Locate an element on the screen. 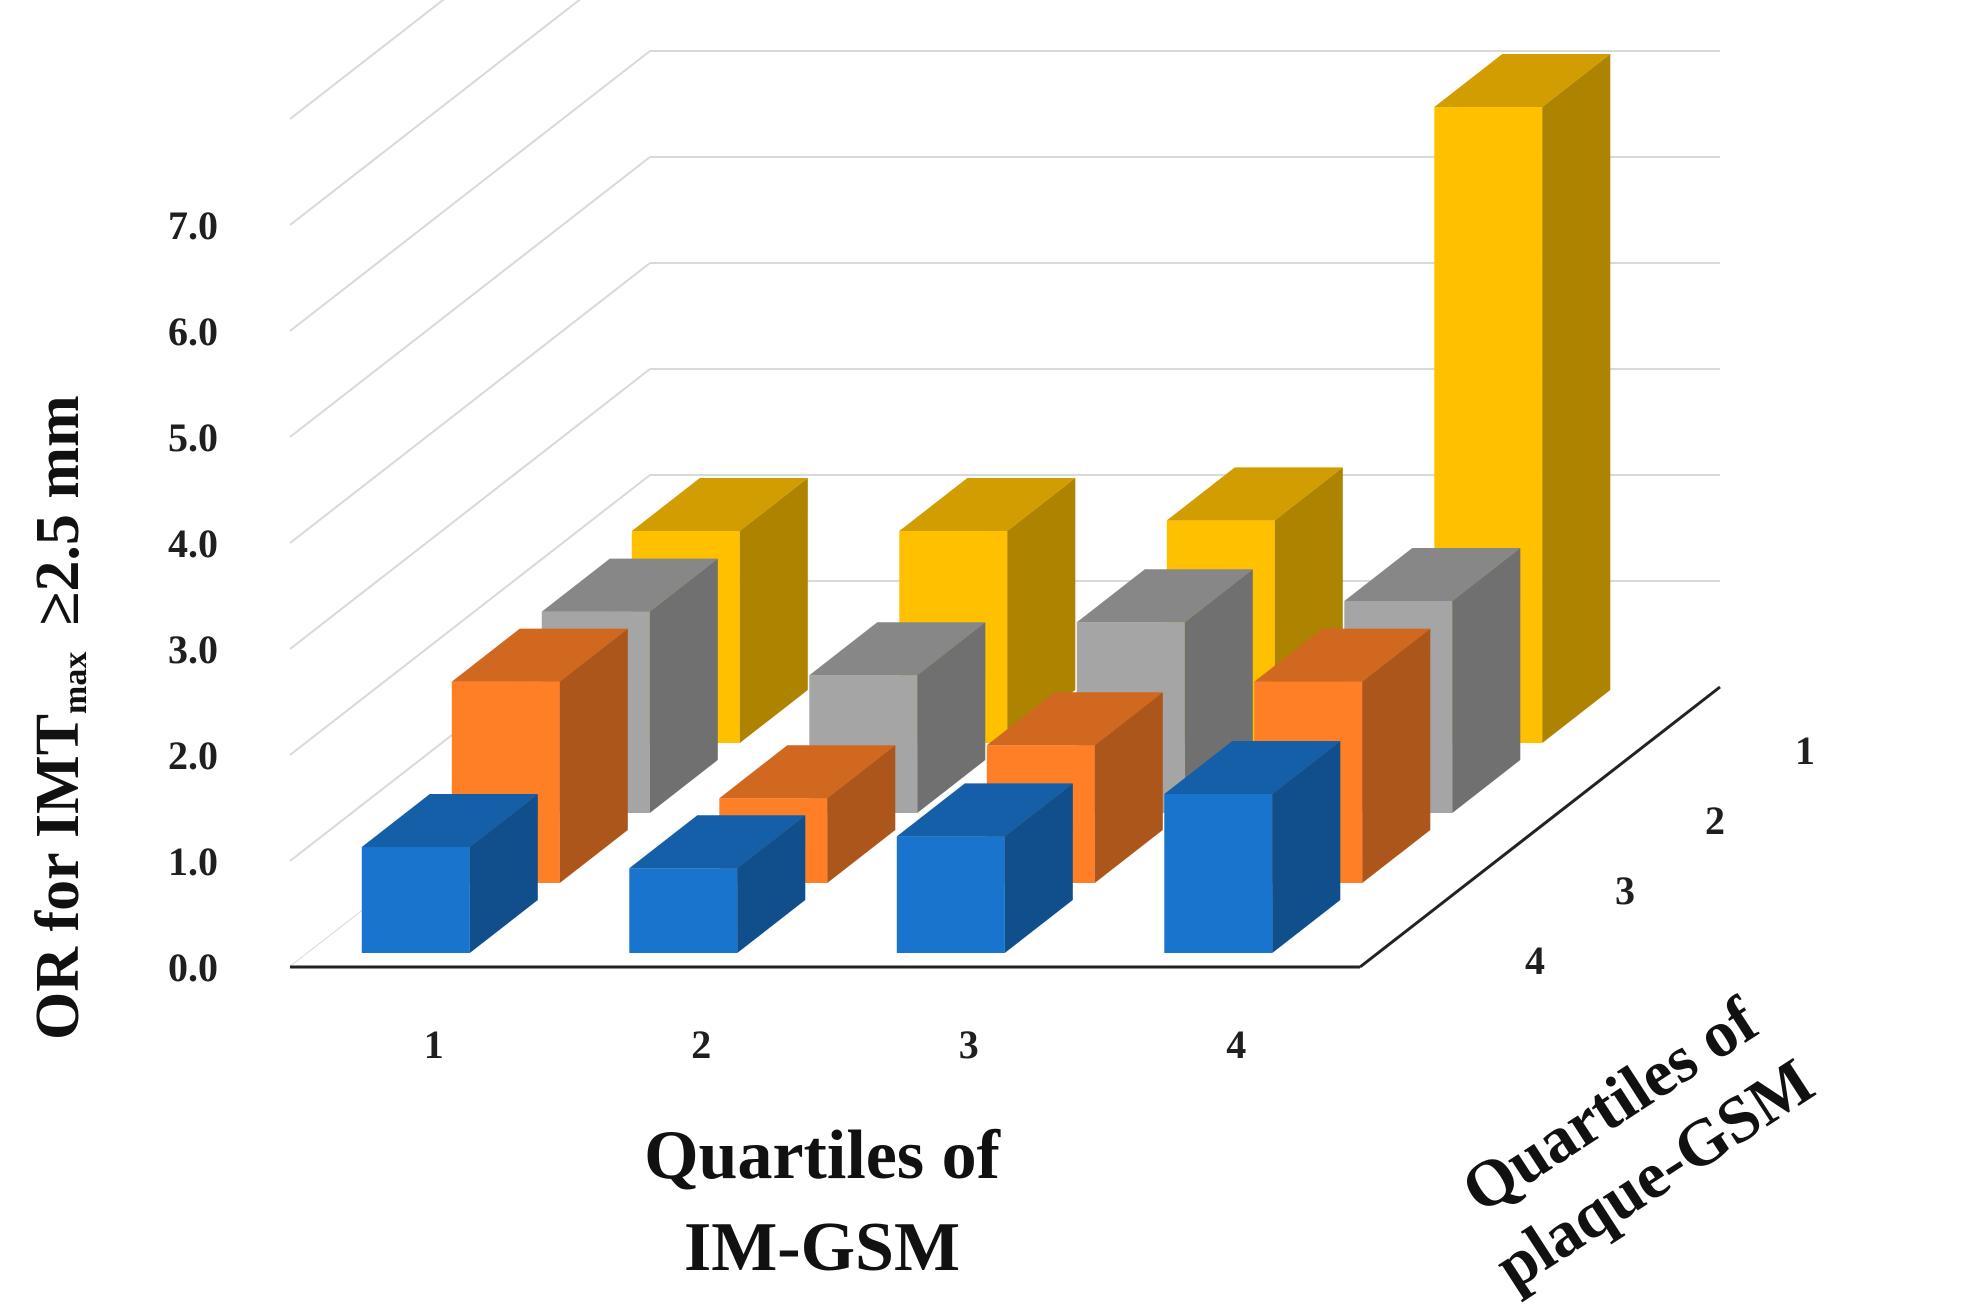  y-axis-title: OR for IMTmax ≥2.5 mm is located at coordinates (59, 717).